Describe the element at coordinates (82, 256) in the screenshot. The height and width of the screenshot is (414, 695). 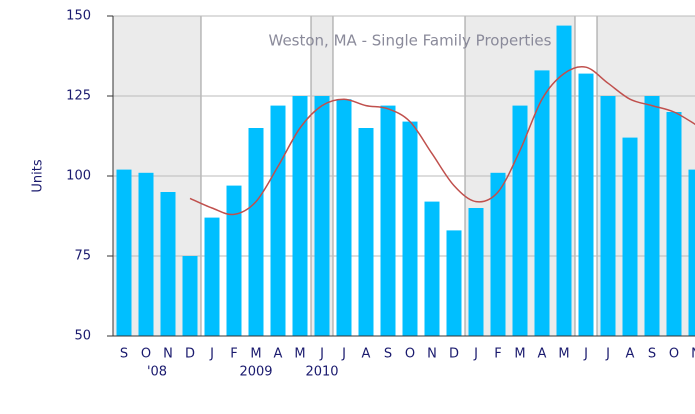
I see `y-tick-label: 75` at that location.